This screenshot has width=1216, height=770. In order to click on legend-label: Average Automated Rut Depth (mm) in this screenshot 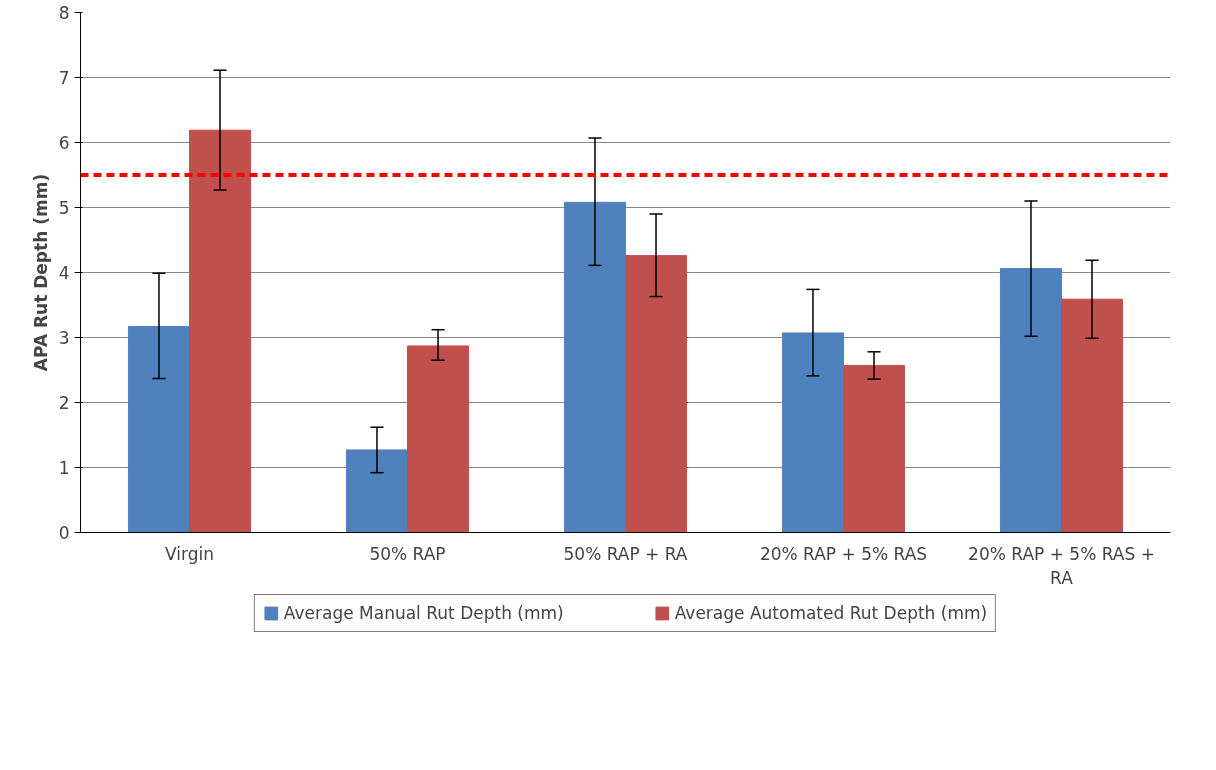, I will do `click(831, 613)`.